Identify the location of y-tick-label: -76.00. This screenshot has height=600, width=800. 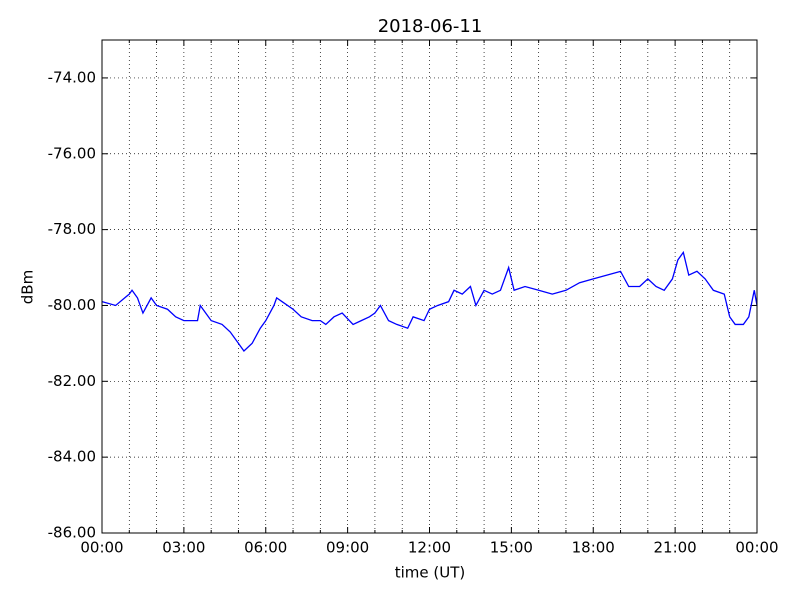
(72, 153).